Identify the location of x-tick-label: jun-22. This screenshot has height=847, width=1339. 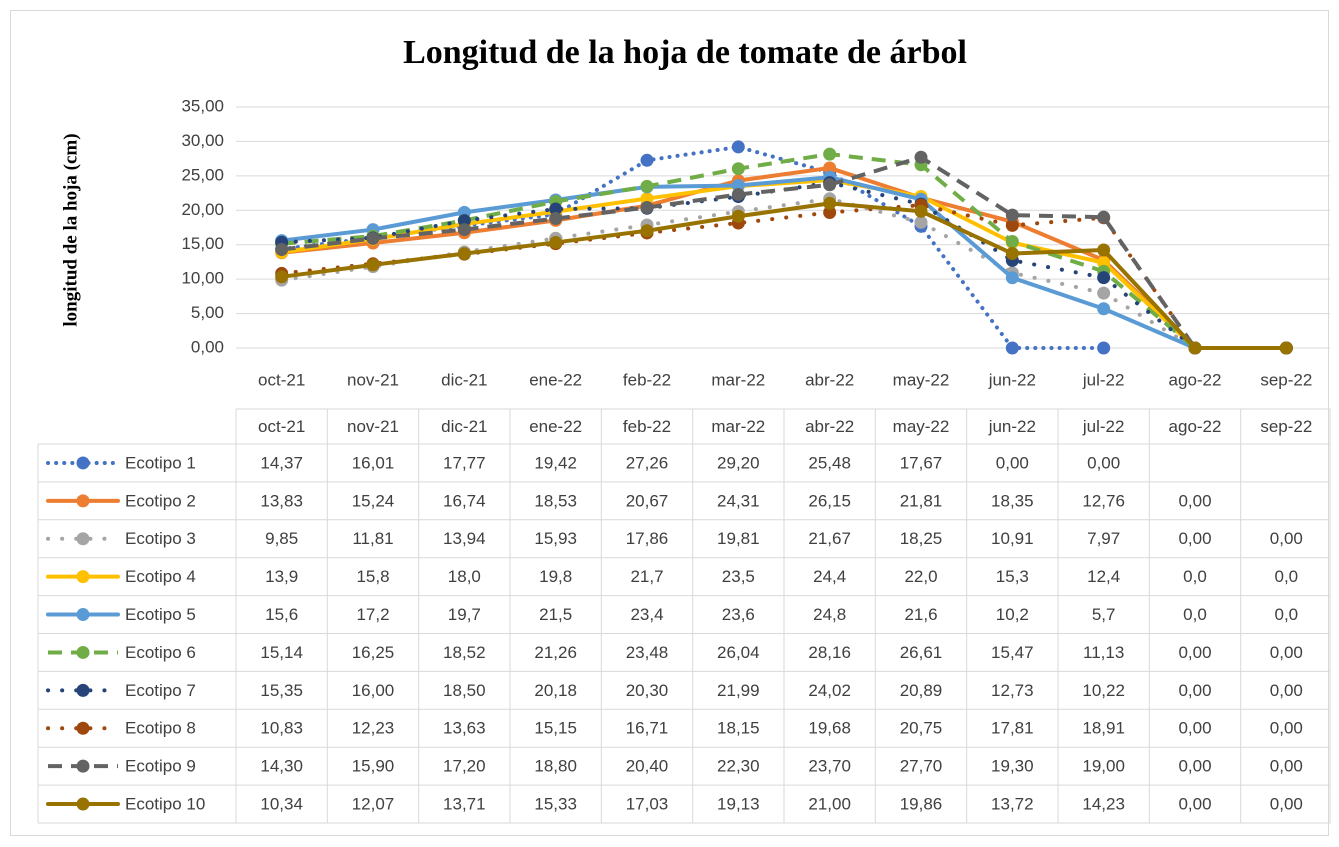
(1012, 379).